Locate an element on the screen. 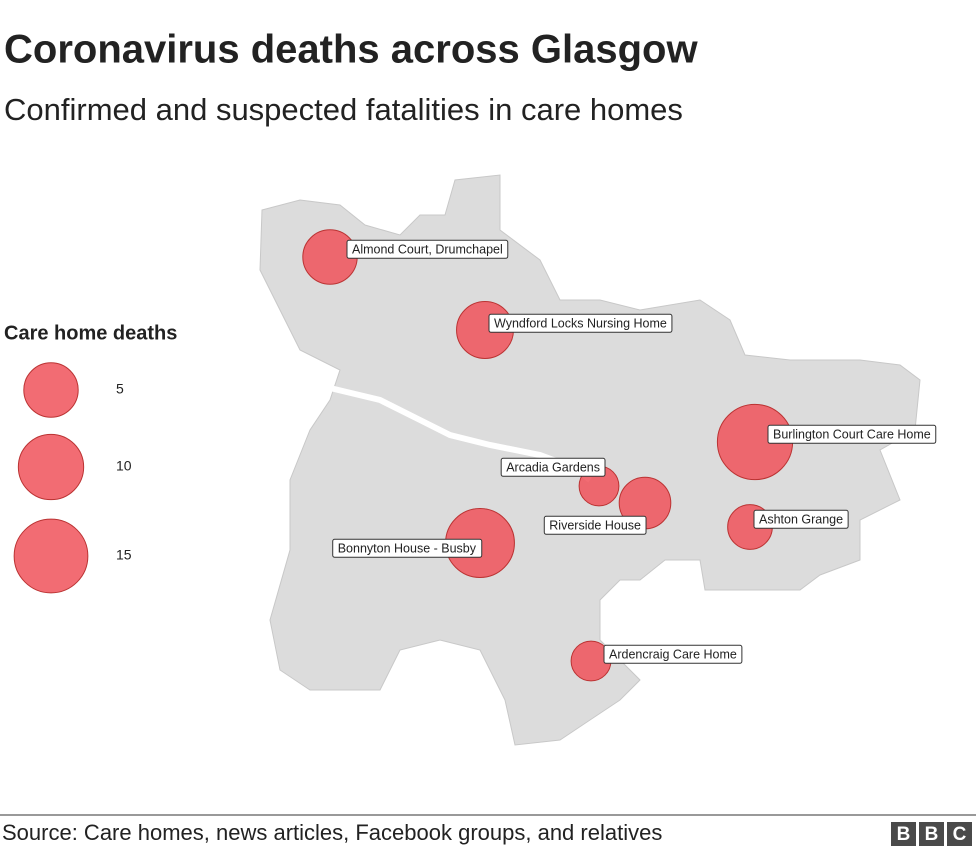  legend-label: 5 is located at coordinates (120, 389).